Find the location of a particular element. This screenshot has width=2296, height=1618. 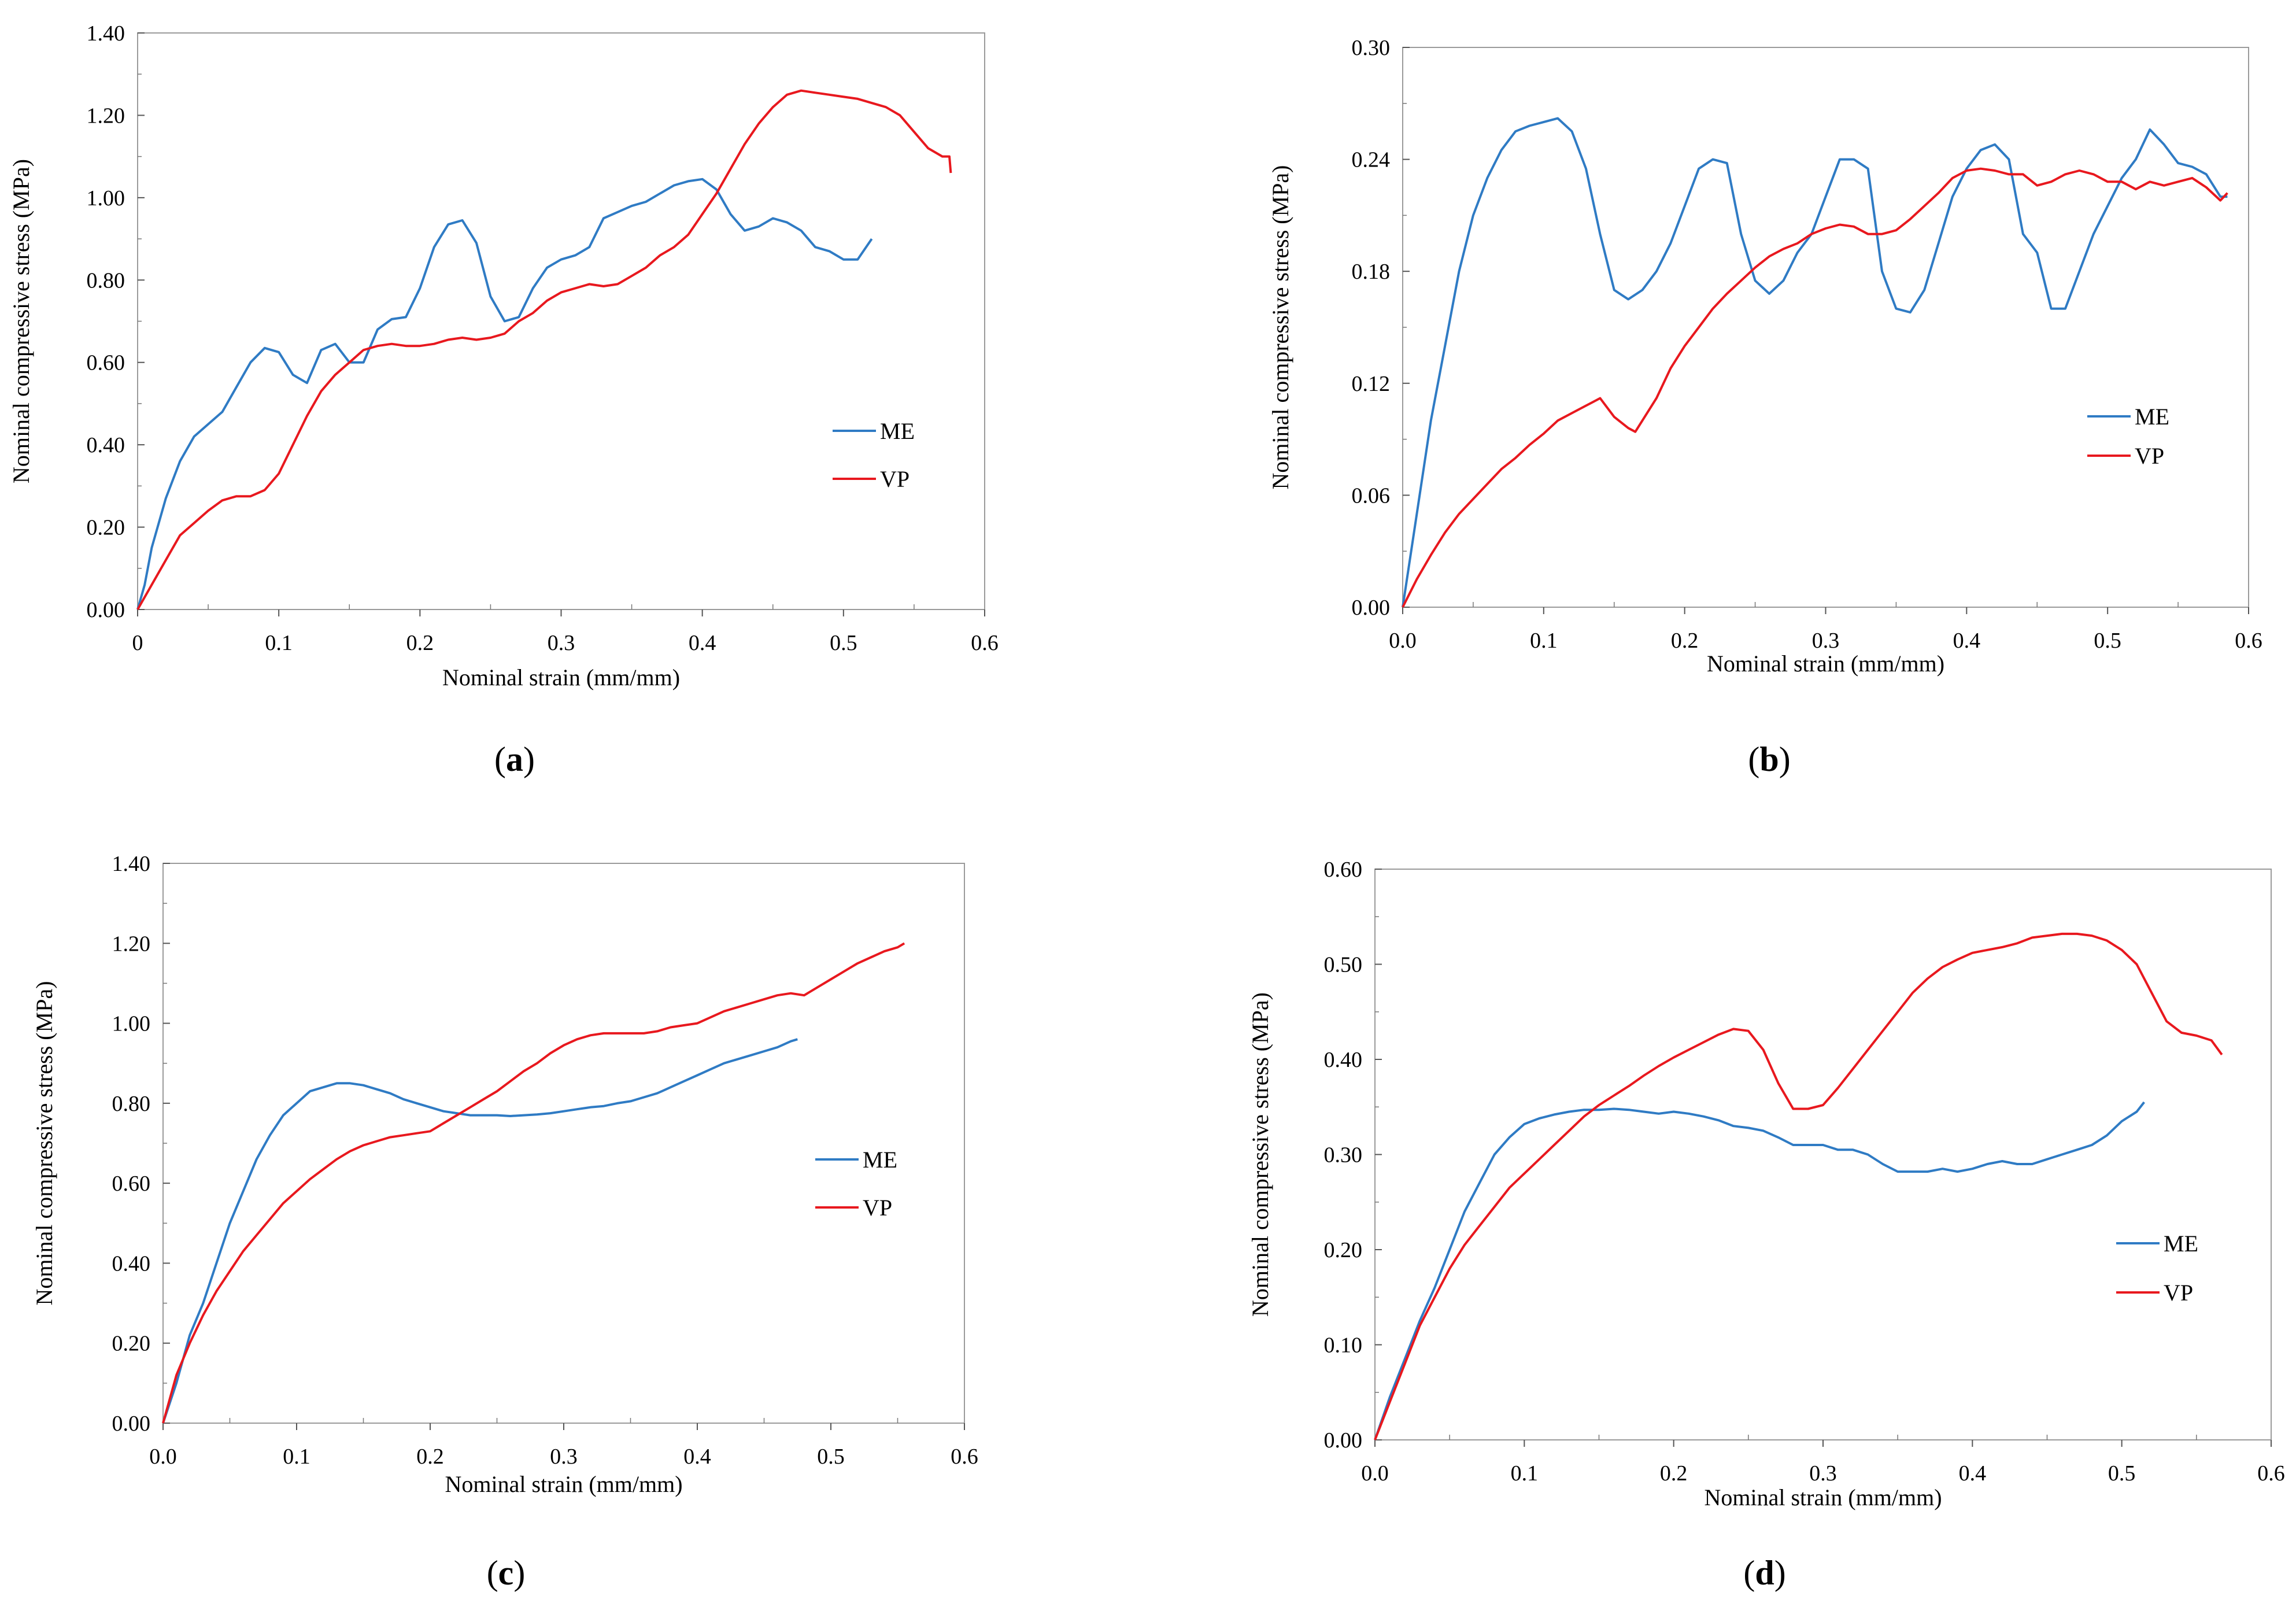

panel-caption: (b) is located at coordinates (1769, 759).